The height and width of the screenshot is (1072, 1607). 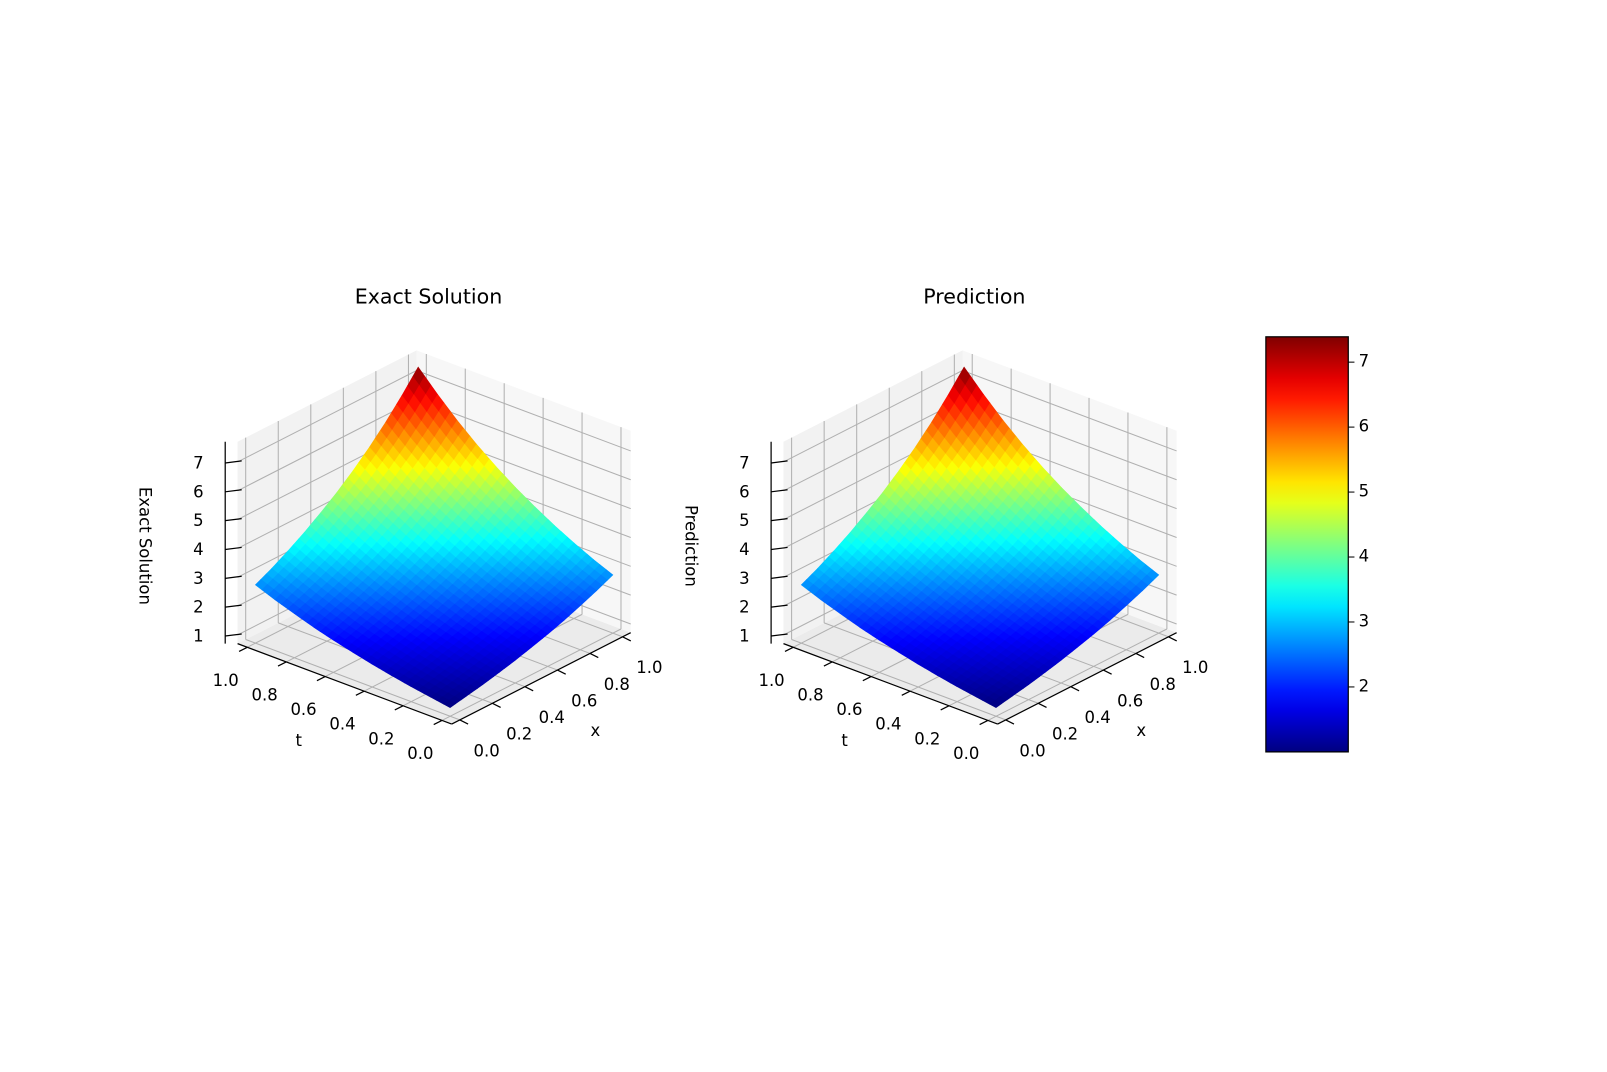 What do you see at coordinates (1364, 685) in the screenshot?
I see `colorbar-tick-label: 2` at bounding box center [1364, 685].